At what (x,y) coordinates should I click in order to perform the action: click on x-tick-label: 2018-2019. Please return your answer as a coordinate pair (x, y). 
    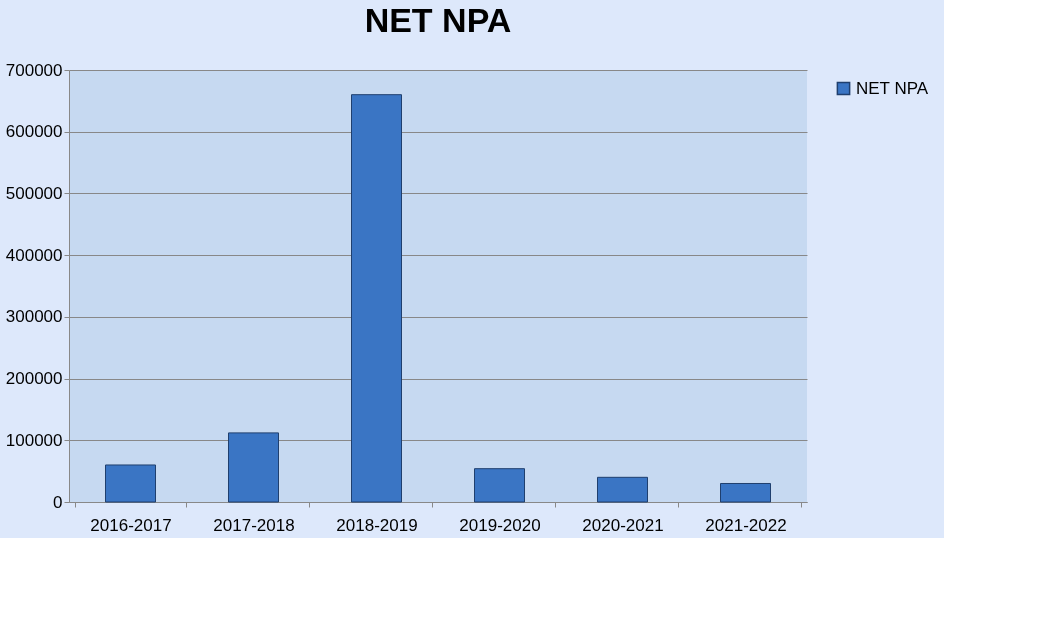
    Looking at the image, I should click on (377, 525).